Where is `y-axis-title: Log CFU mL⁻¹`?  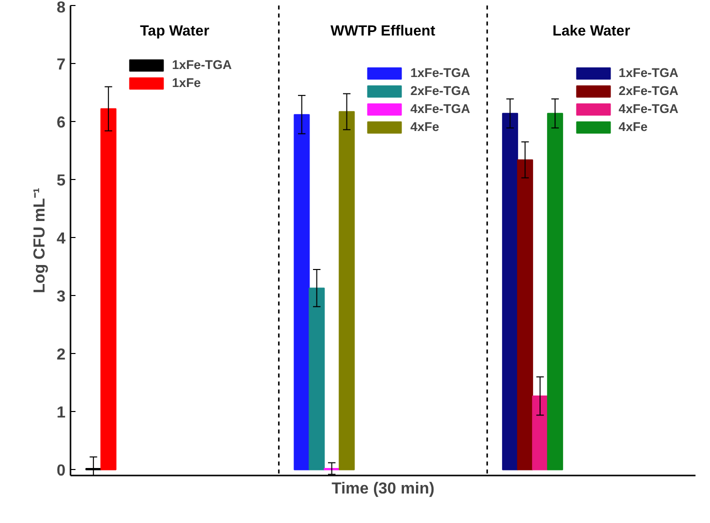 y-axis-title: Log CFU mL⁻¹ is located at coordinates (40, 241).